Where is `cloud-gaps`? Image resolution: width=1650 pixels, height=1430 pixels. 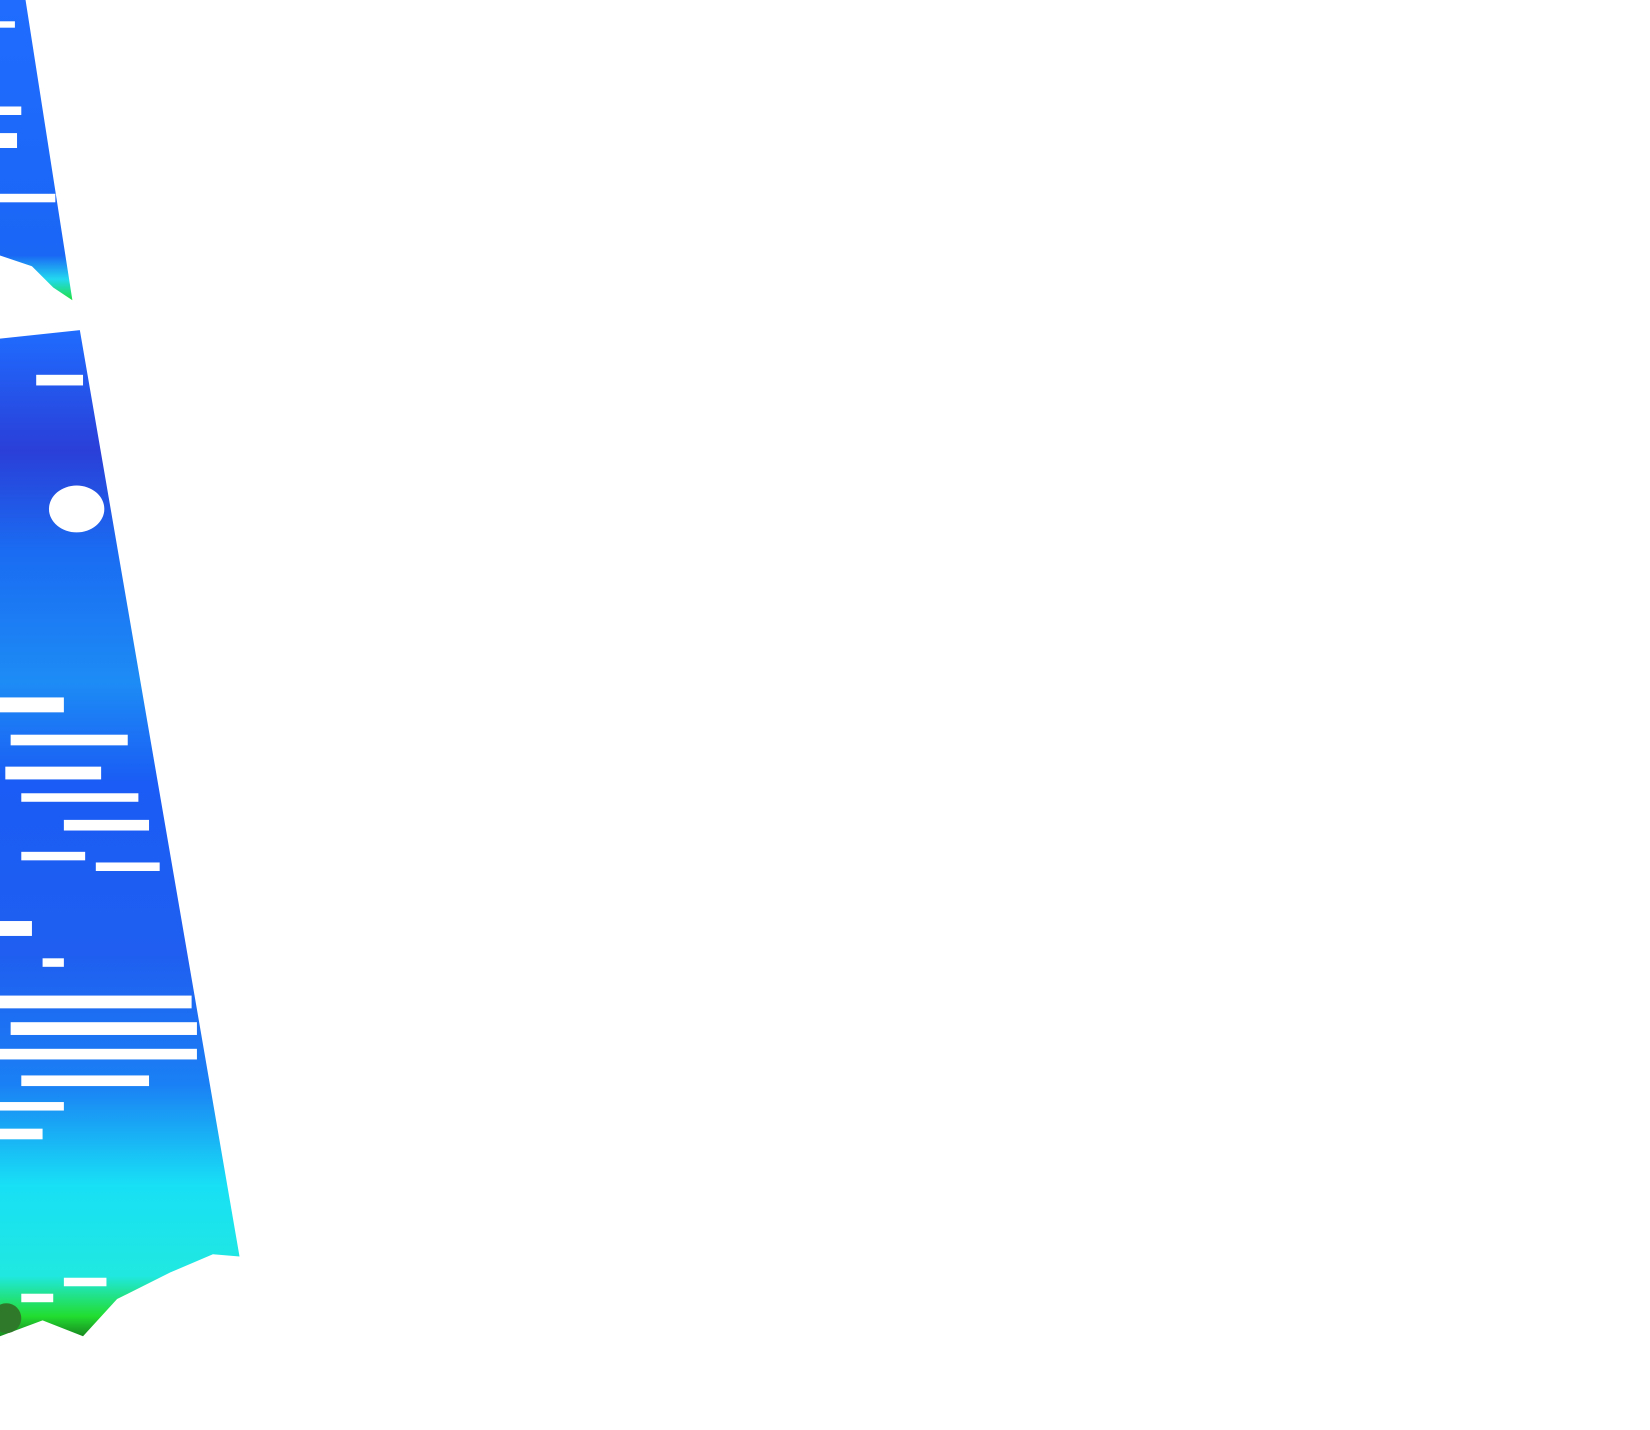
cloud-gaps is located at coordinates (98, 662).